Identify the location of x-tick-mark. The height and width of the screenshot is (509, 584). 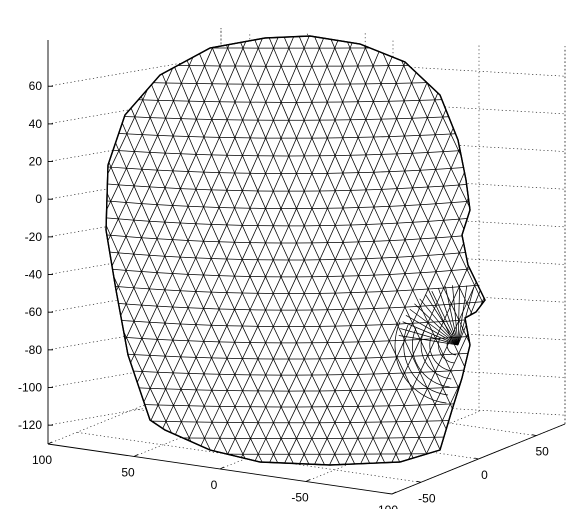
(308, 480).